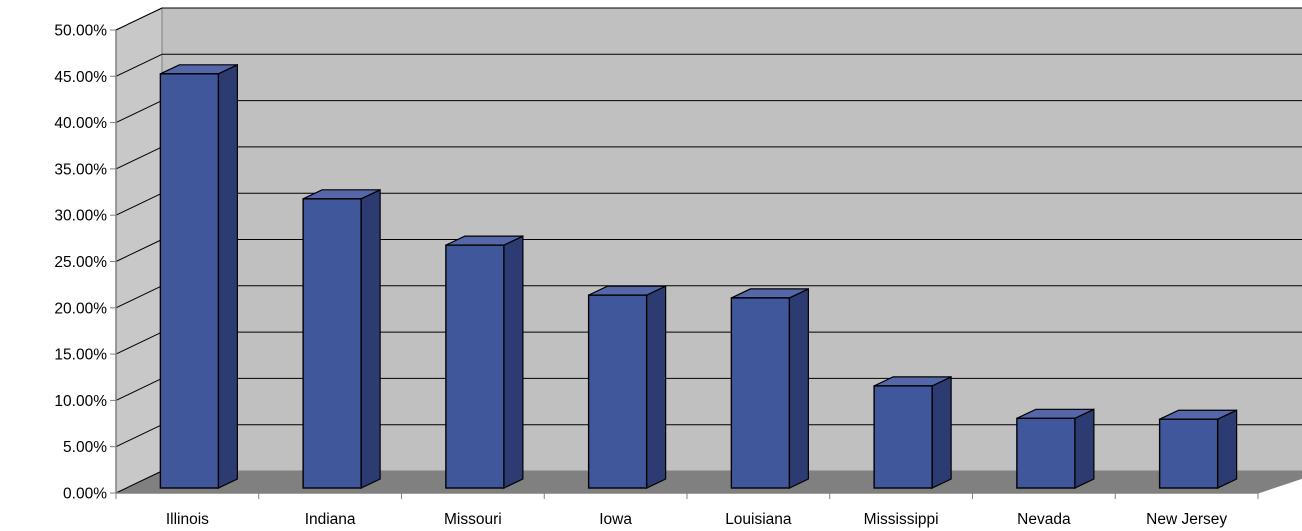 The width and height of the screenshot is (1302, 531). What do you see at coordinates (85, 447) in the screenshot?
I see `y-tick-label: 5.00%` at bounding box center [85, 447].